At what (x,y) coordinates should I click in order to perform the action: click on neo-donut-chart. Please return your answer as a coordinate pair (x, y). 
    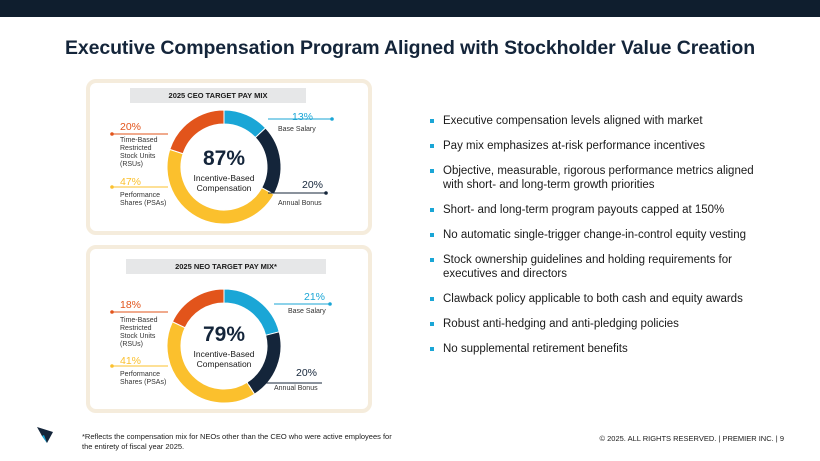
    Looking at the image, I should click on (221, 346).